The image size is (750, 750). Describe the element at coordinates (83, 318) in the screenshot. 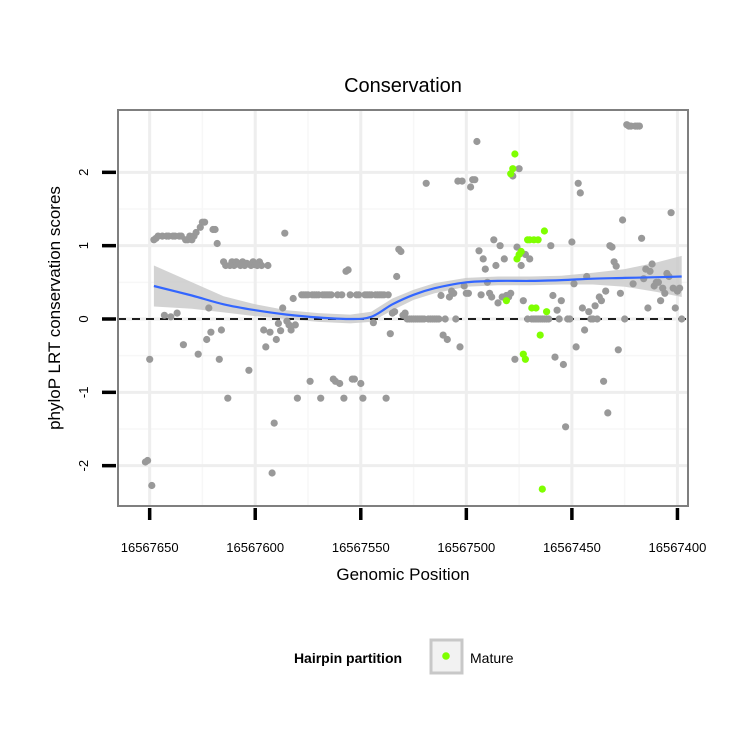

I see `y-tick-label: 0` at that location.